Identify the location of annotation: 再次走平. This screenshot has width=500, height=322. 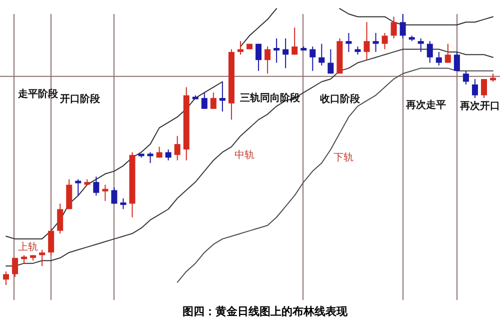
(425, 105).